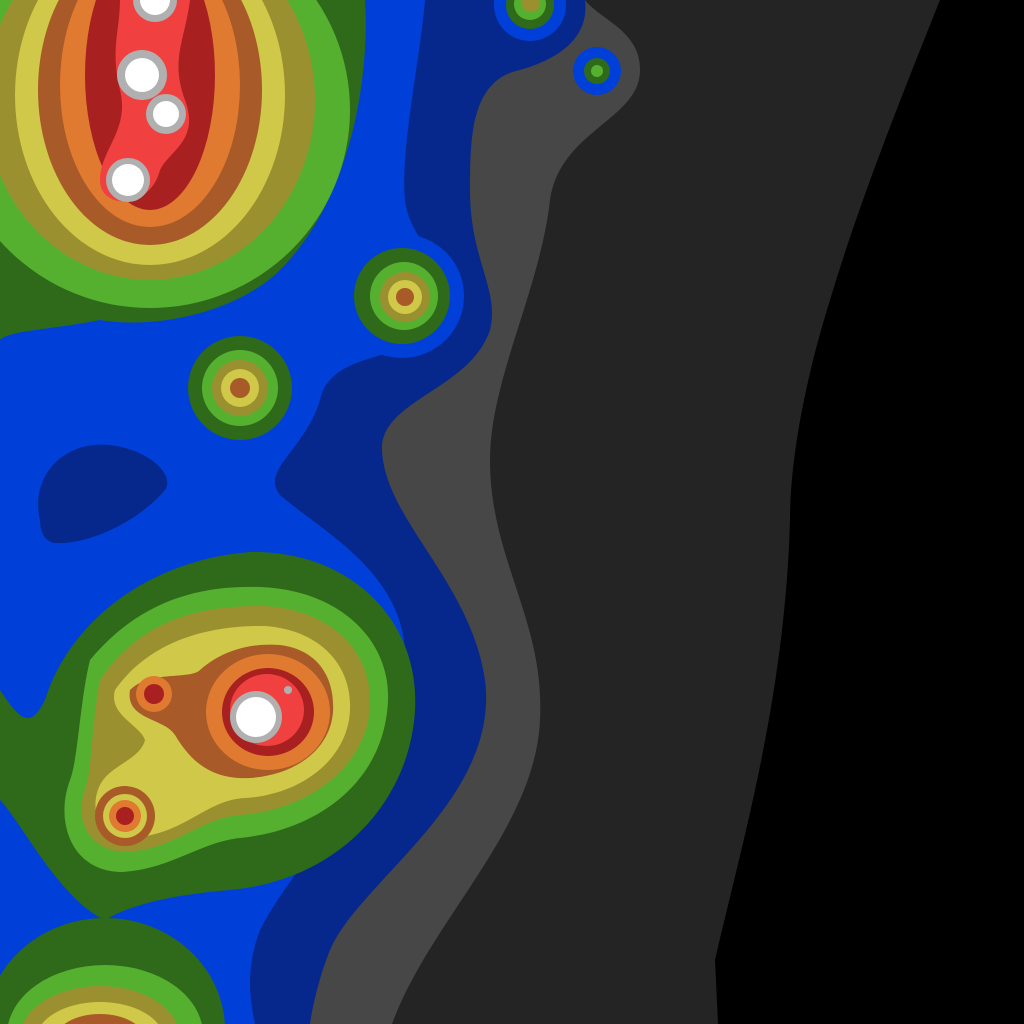 The height and width of the screenshot is (1024, 1024). I want to click on south-island, so click(208, 735).